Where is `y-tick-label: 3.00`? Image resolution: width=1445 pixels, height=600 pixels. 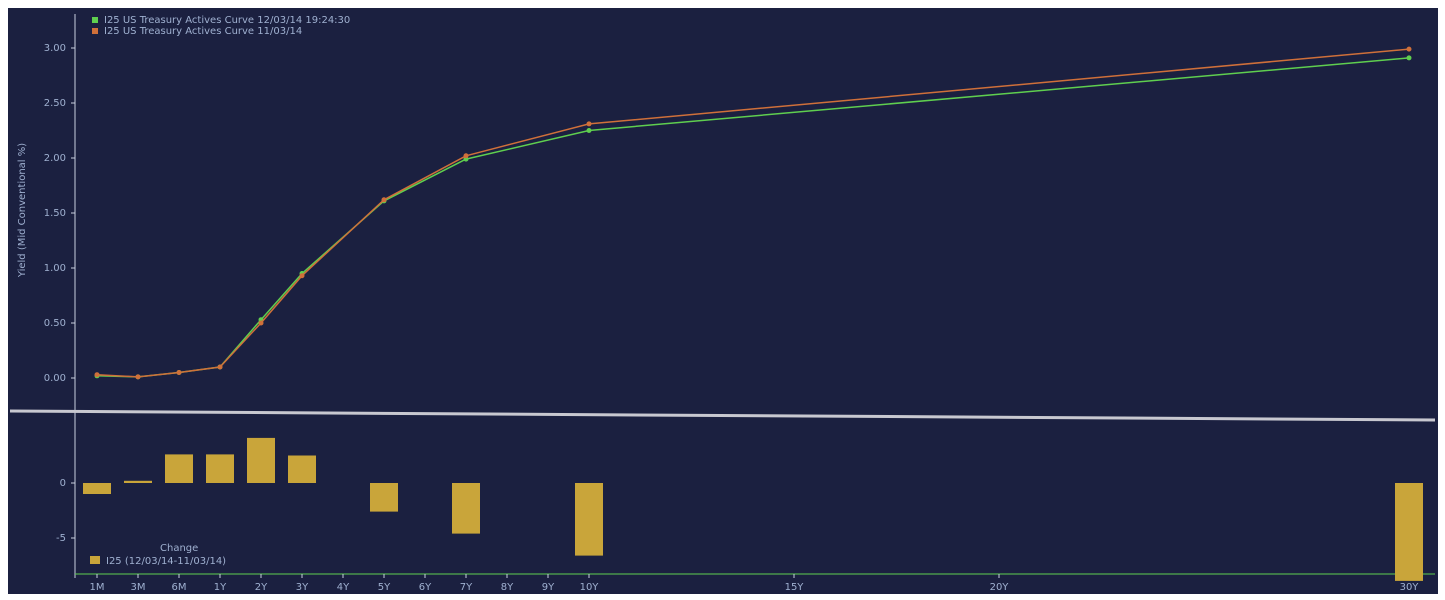
y-tick-label: 3.00 is located at coordinates (55, 48).